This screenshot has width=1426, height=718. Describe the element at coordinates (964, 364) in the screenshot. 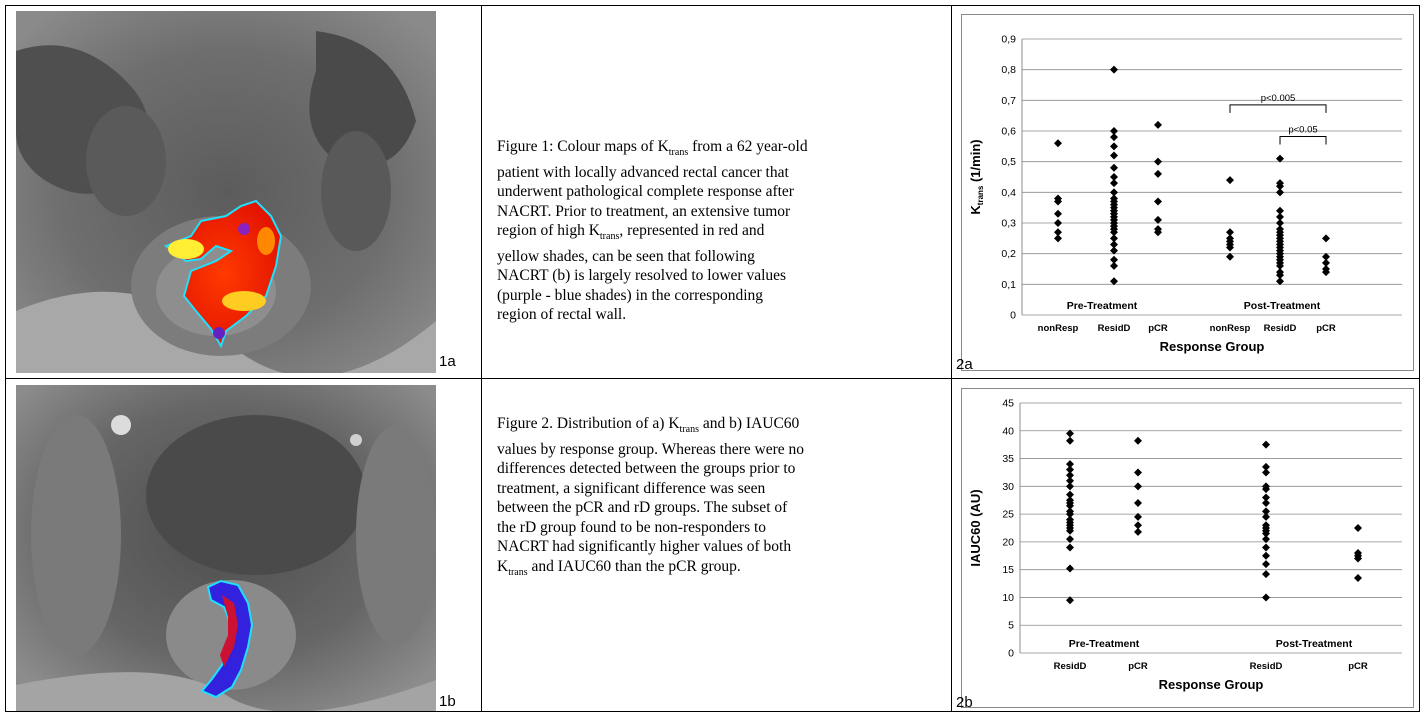

I see `panel-label-2a: 2a` at that location.